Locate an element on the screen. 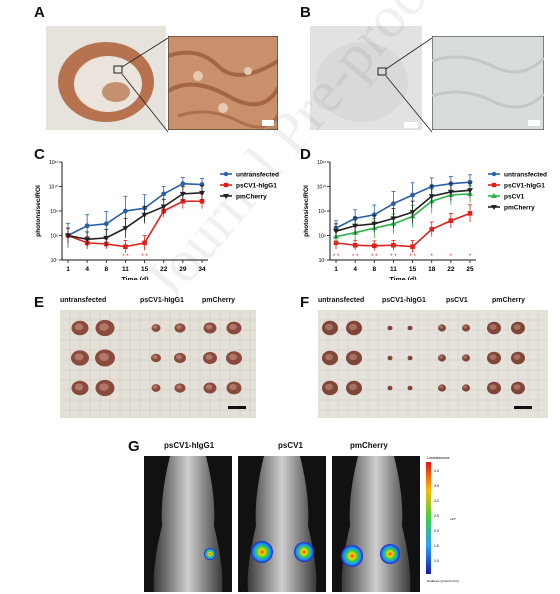 This screenshot has width=560, height=594. panel-f-headers: untransfected psCV1-hIgG1 psCV1 pmCherry is located at coordinates (433, 304).